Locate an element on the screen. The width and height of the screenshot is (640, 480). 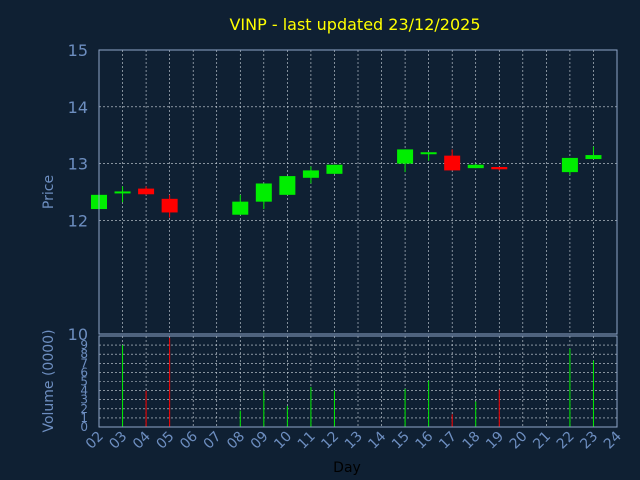
volume-tick-label: 1 is located at coordinates (84, 418).